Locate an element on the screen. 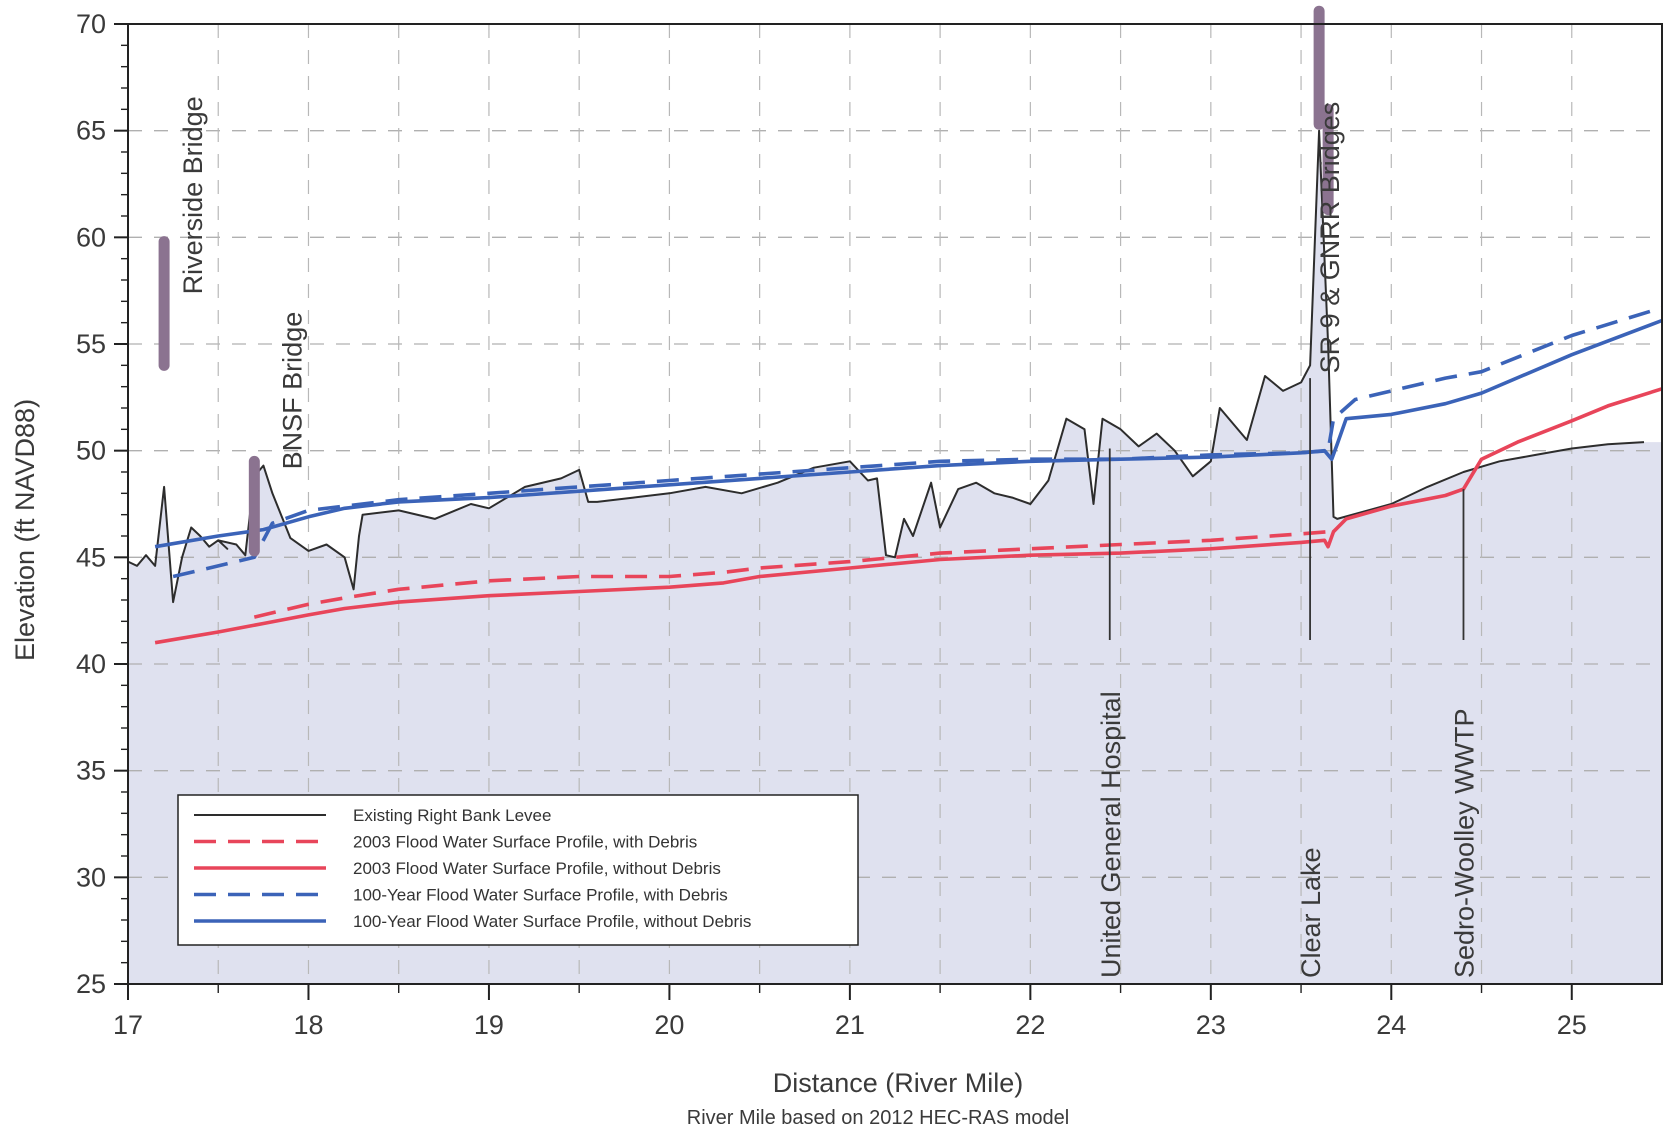 Image resolution: width=1668 pixels, height=1132 pixels. y-tick-label: 35 is located at coordinates (91, 771).